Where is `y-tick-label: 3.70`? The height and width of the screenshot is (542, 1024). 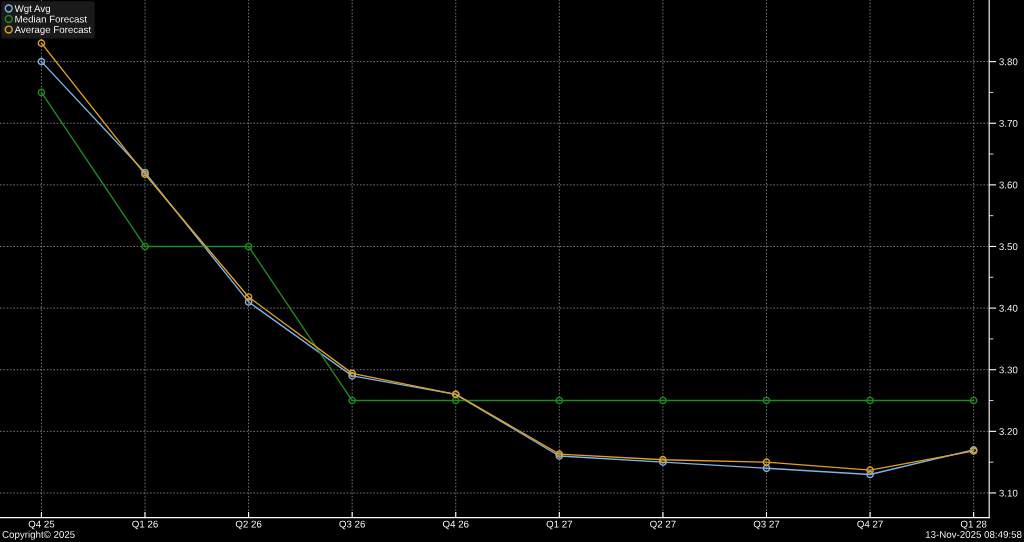
y-tick-label: 3.70 is located at coordinates (1008, 123).